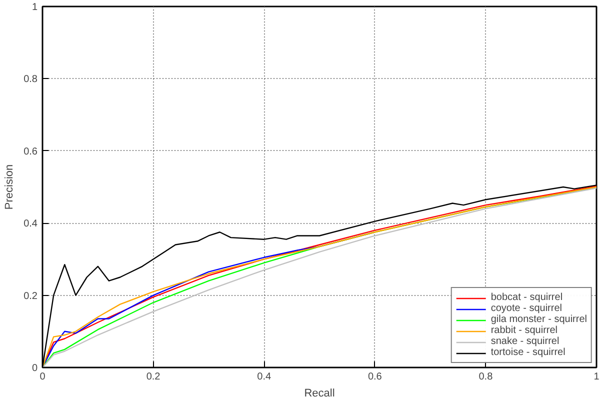 This screenshot has width=602, height=402. What do you see at coordinates (10, 187) in the screenshot?
I see `y-axis-title: Precision` at bounding box center [10, 187].